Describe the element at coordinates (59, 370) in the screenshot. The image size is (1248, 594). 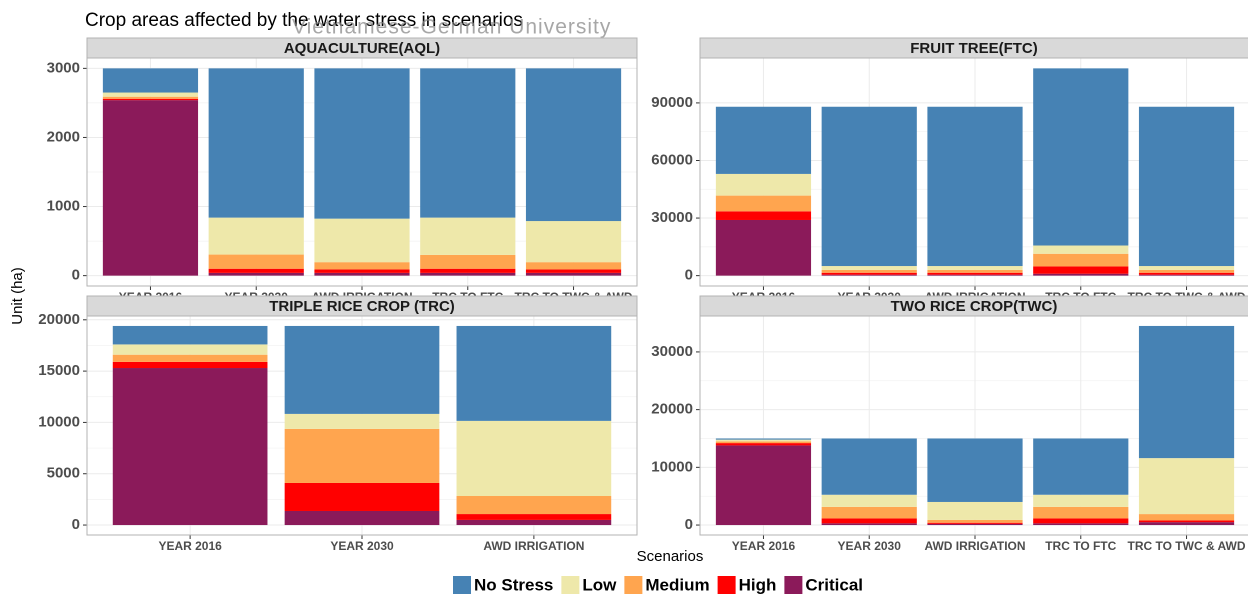
I see `y-tick-label: 15000` at that location.